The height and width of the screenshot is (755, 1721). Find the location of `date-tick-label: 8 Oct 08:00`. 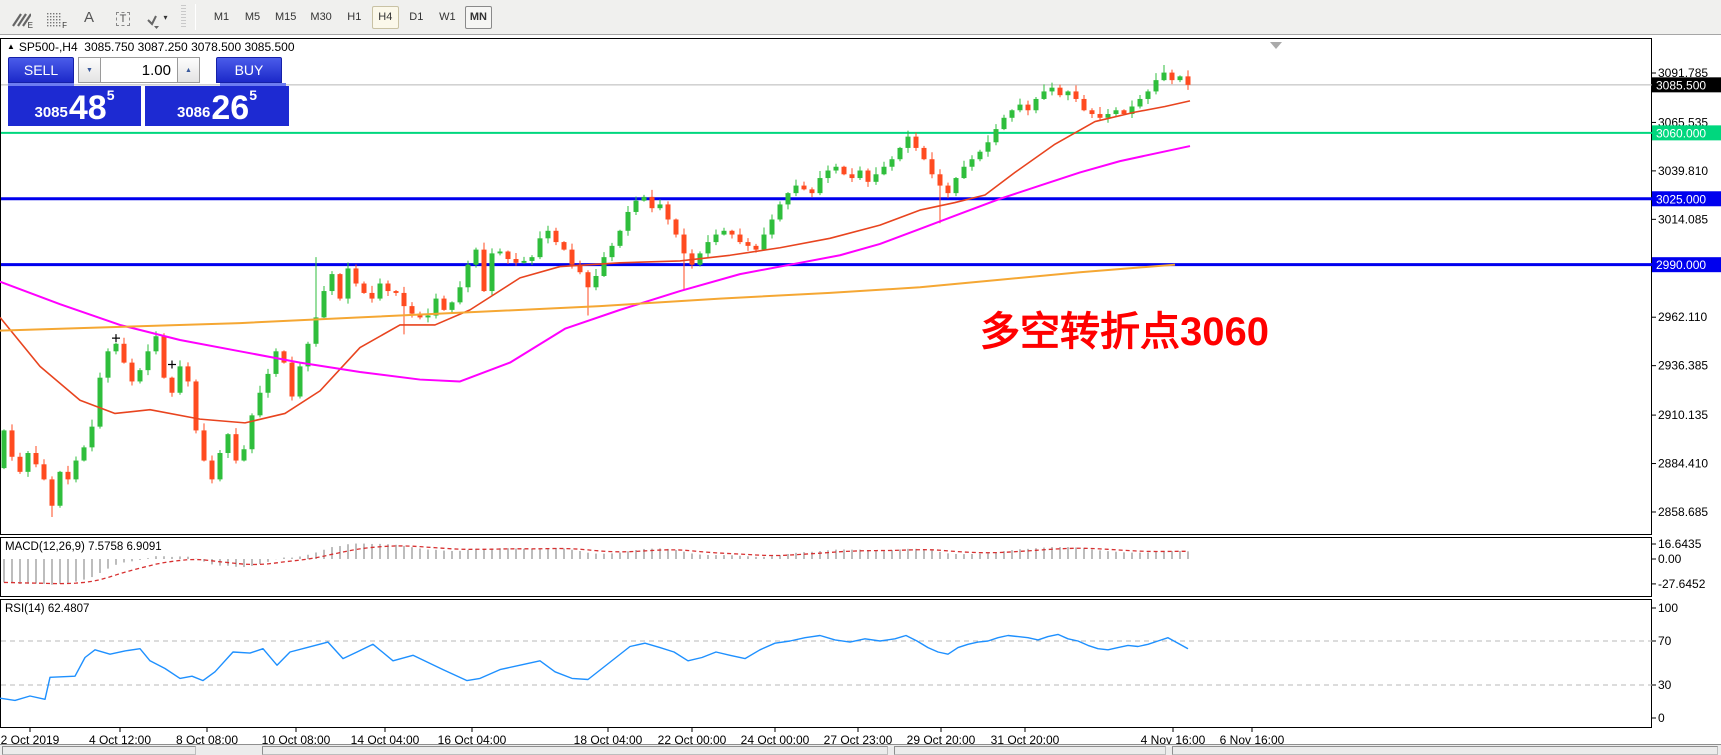

date-tick-label: 8 Oct 08:00 is located at coordinates (207, 738).